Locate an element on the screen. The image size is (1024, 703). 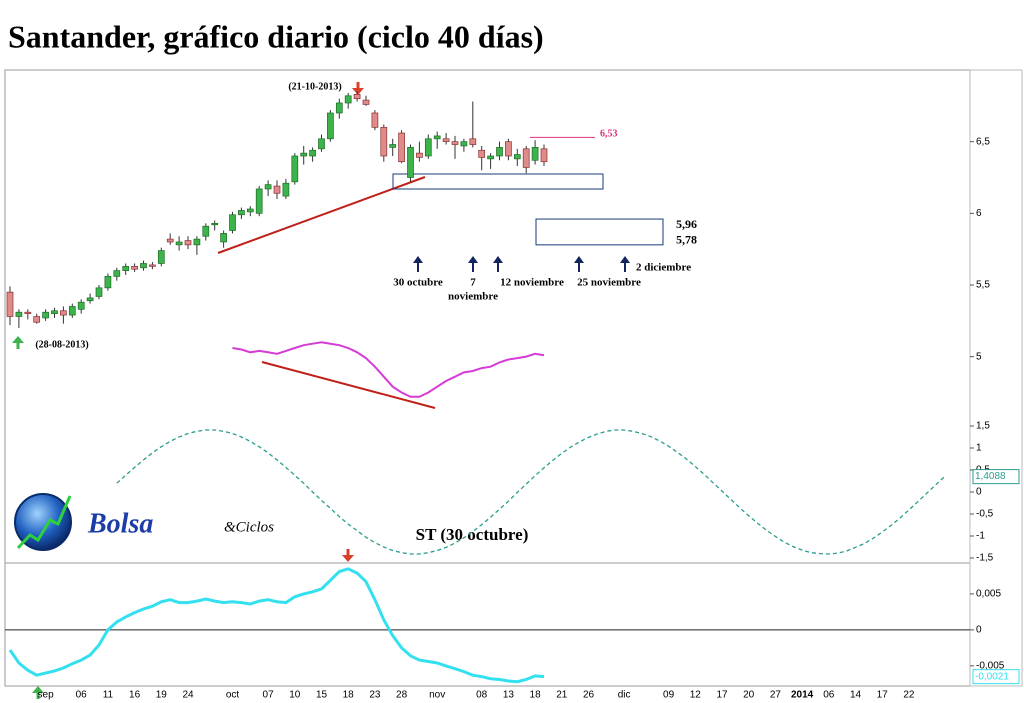
x-tick-label: 07 is located at coordinates (269, 695).